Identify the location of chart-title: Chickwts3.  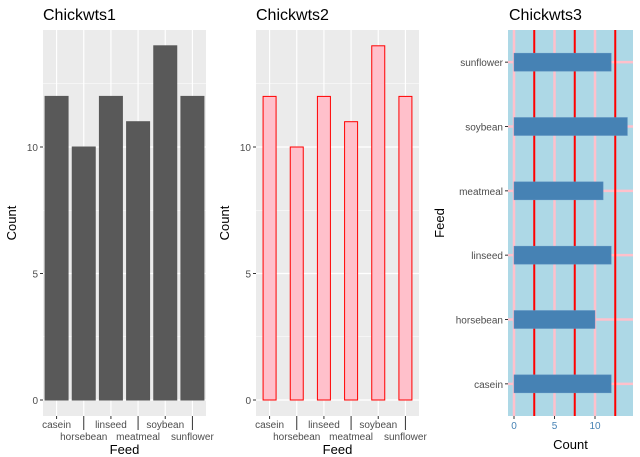
(545, 15).